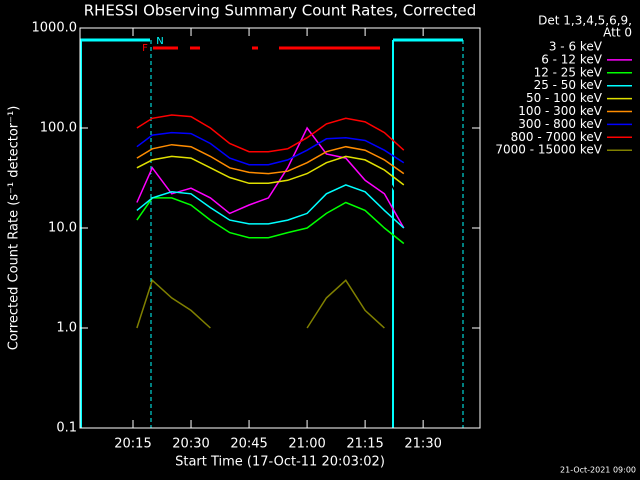 This screenshot has width=640, height=480. I want to click on y-tick-label: 100.0, so click(58, 128).